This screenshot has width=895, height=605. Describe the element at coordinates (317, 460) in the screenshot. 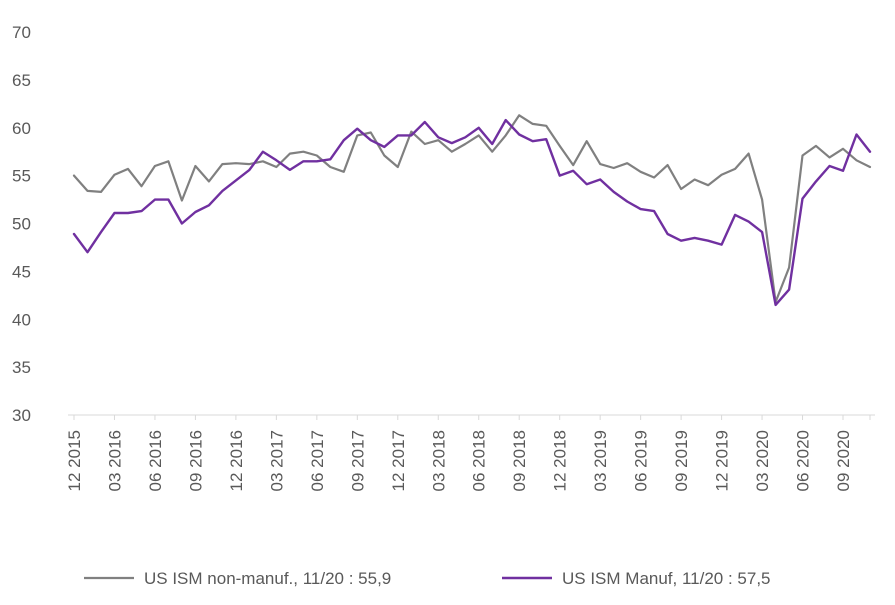

I see `x-tick-label: 06 2017` at that location.